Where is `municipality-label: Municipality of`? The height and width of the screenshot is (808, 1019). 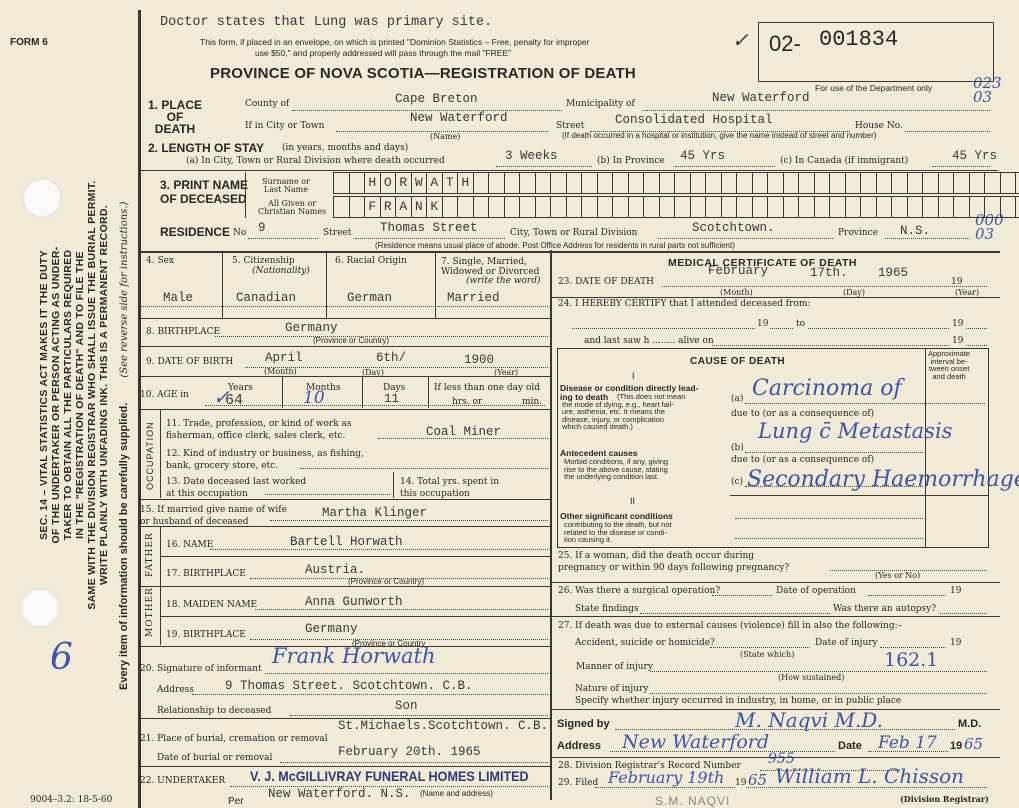
municipality-label: Municipality of is located at coordinates (600, 104).